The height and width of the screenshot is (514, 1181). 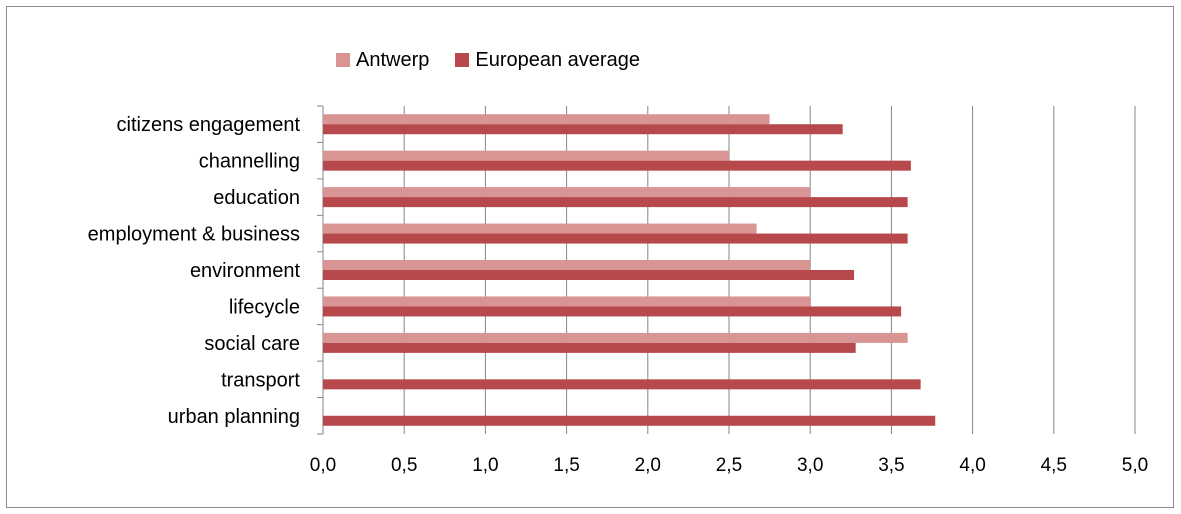 What do you see at coordinates (264, 307) in the screenshot?
I see `category-label: lifecycle` at bounding box center [264, 307].